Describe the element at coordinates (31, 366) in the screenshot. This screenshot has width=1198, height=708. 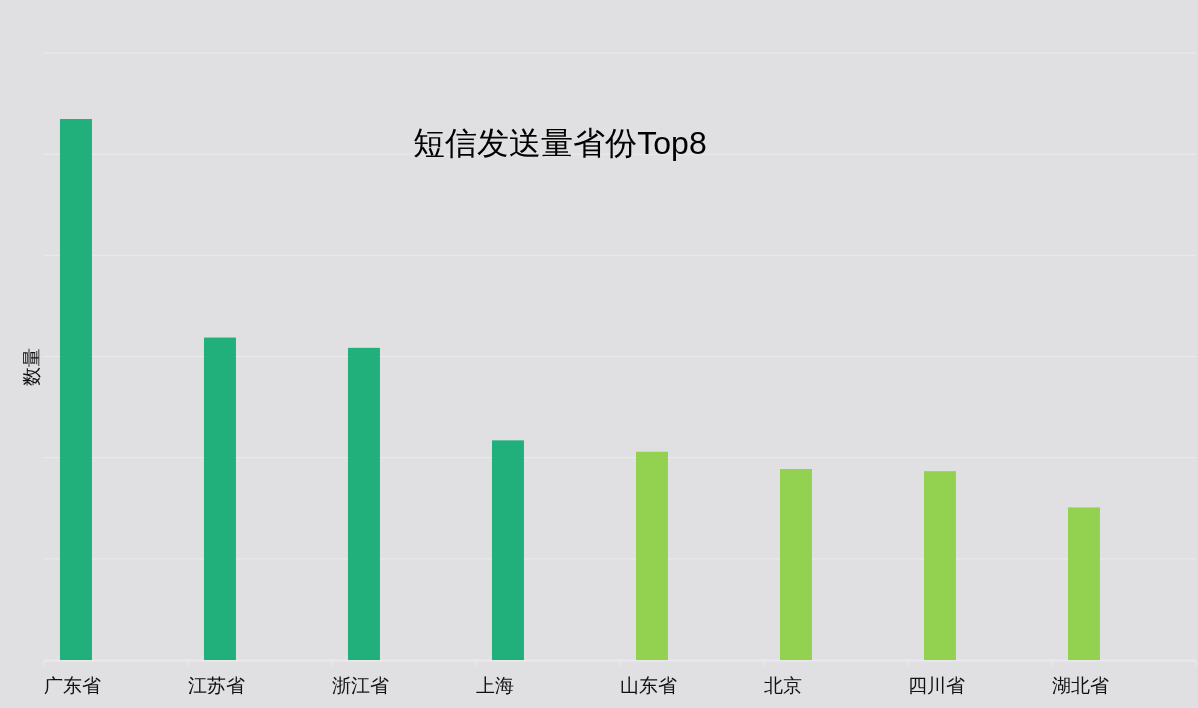
I see `y-axis-title: 数量` at that location.